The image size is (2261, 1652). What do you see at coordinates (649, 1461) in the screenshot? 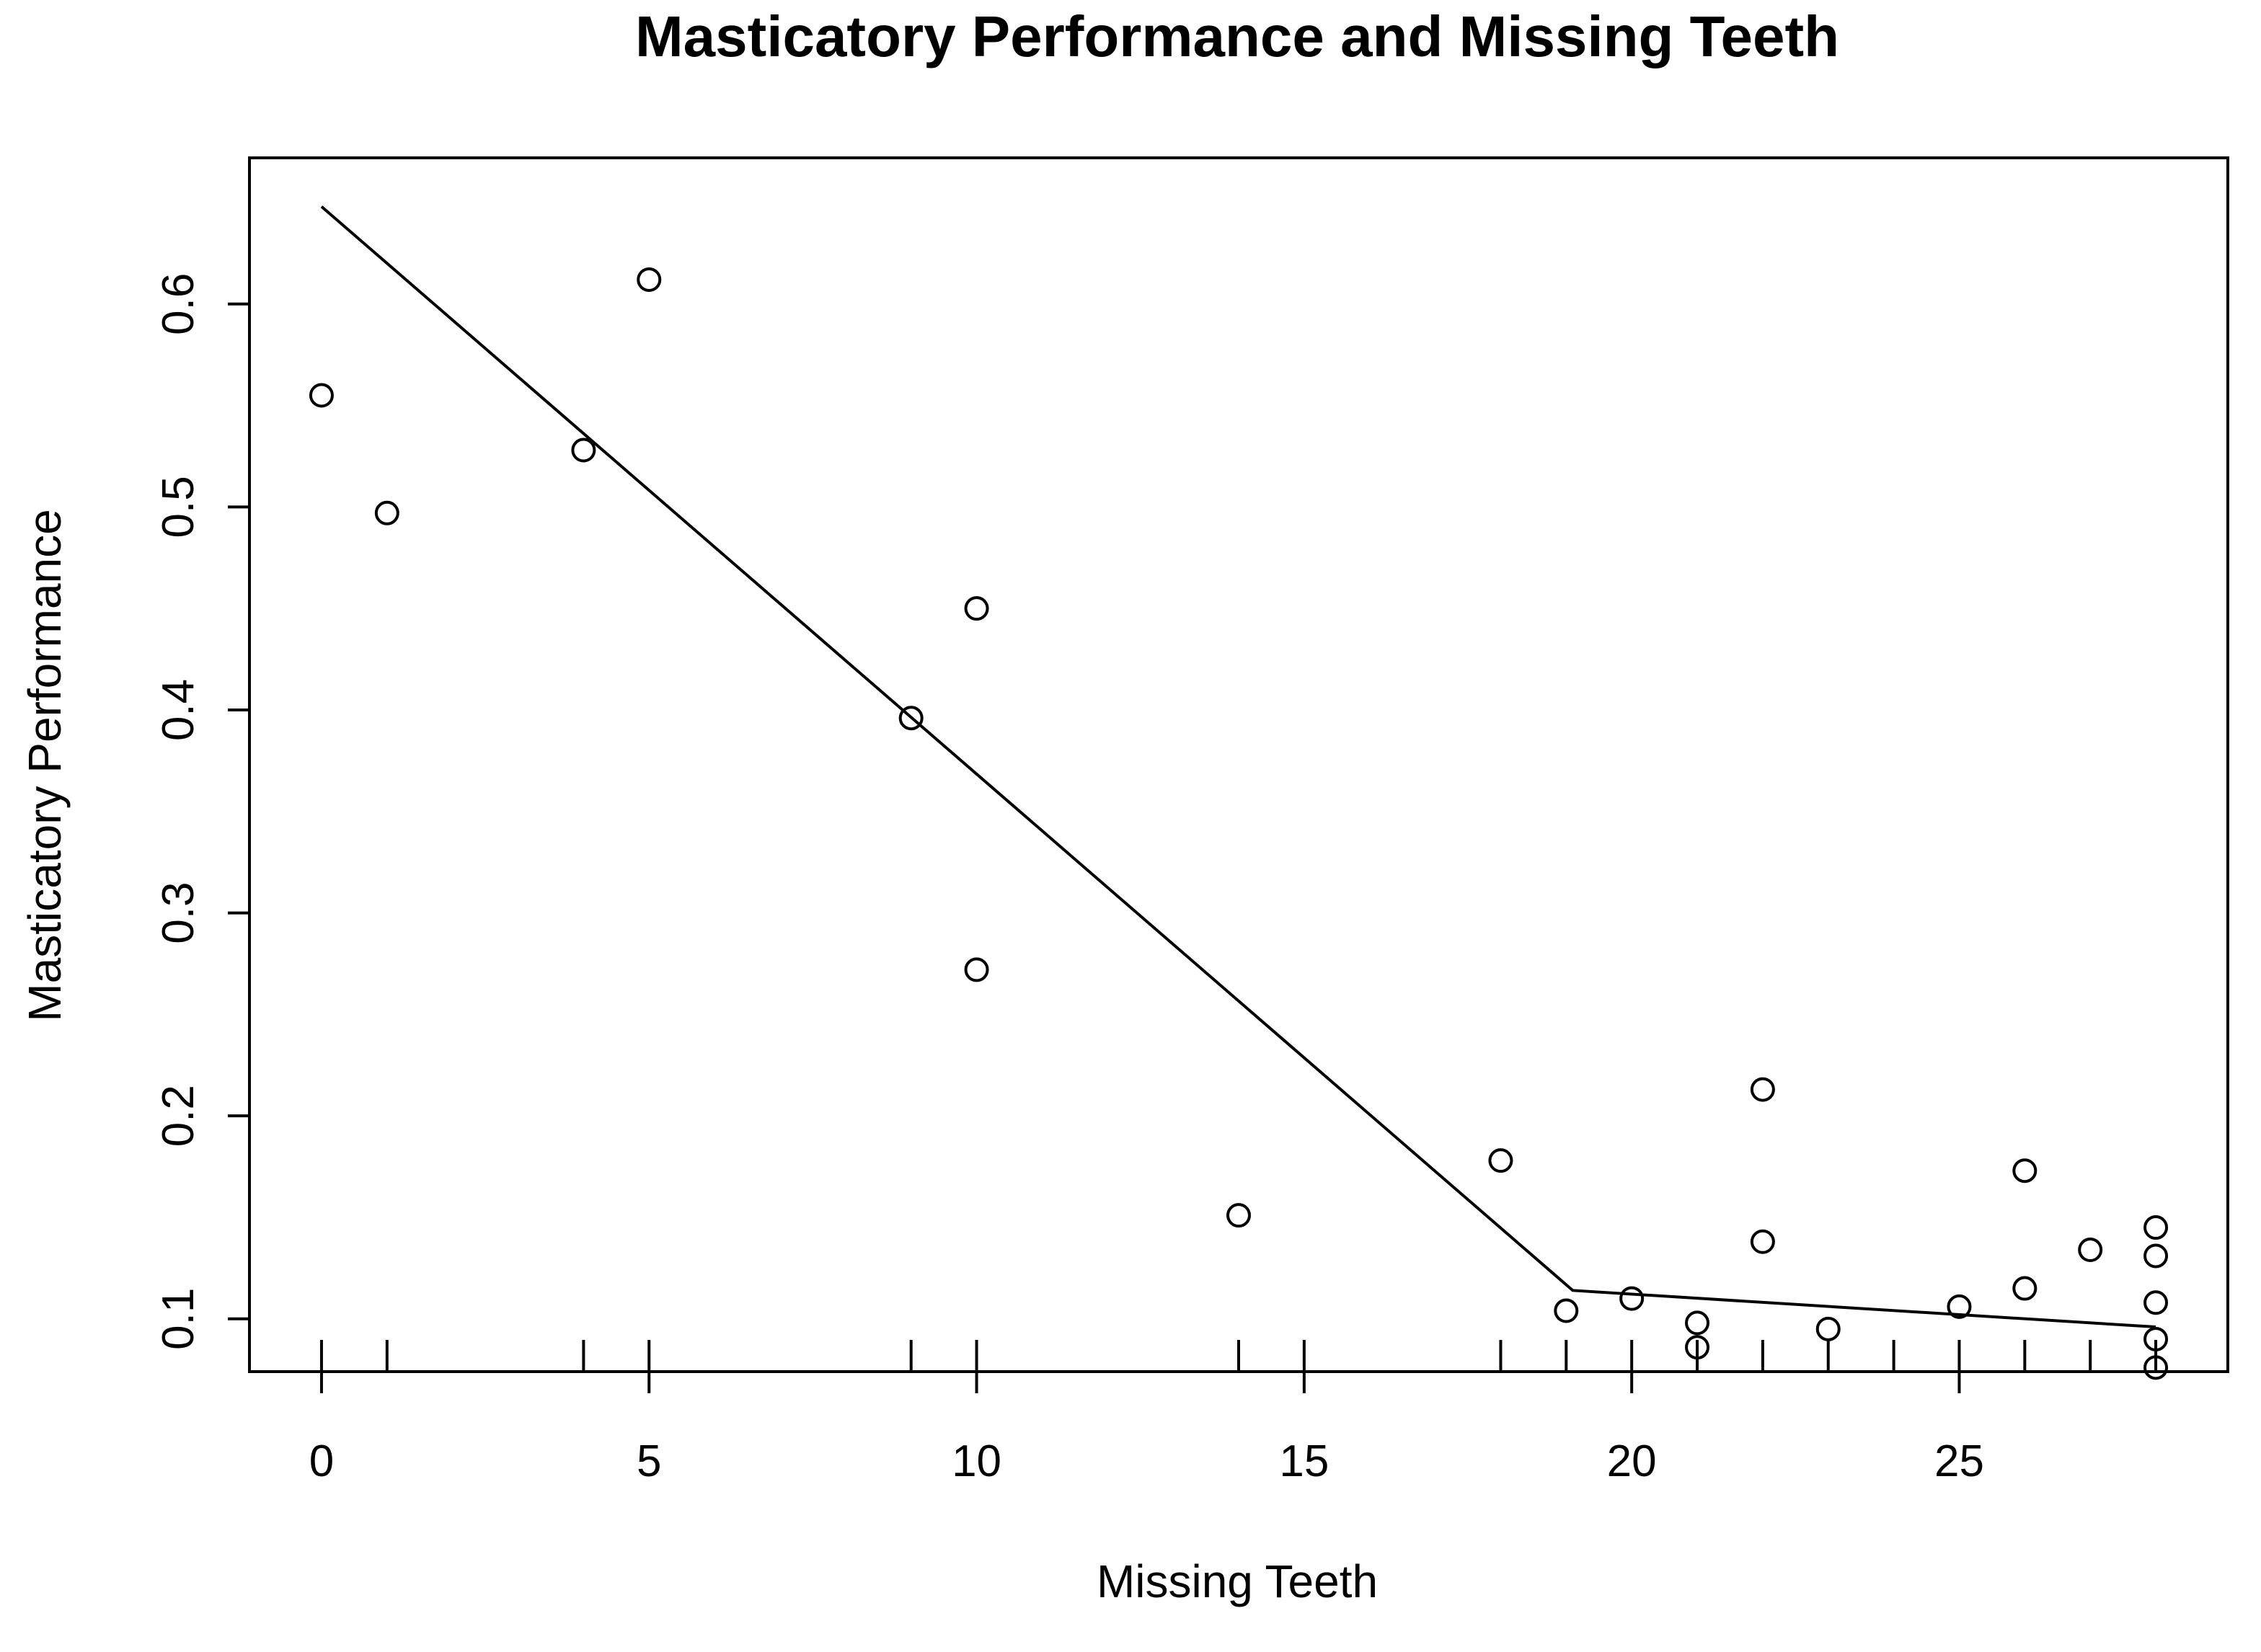
I see `x-tick-label: 5` at bounding box center [649, 1461].